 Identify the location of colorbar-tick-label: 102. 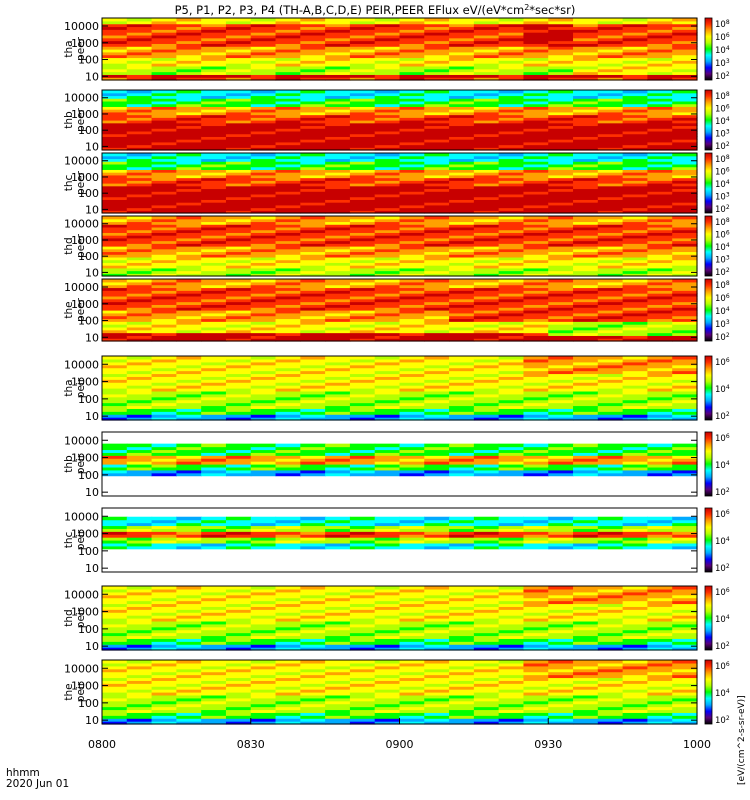
(722, 272).